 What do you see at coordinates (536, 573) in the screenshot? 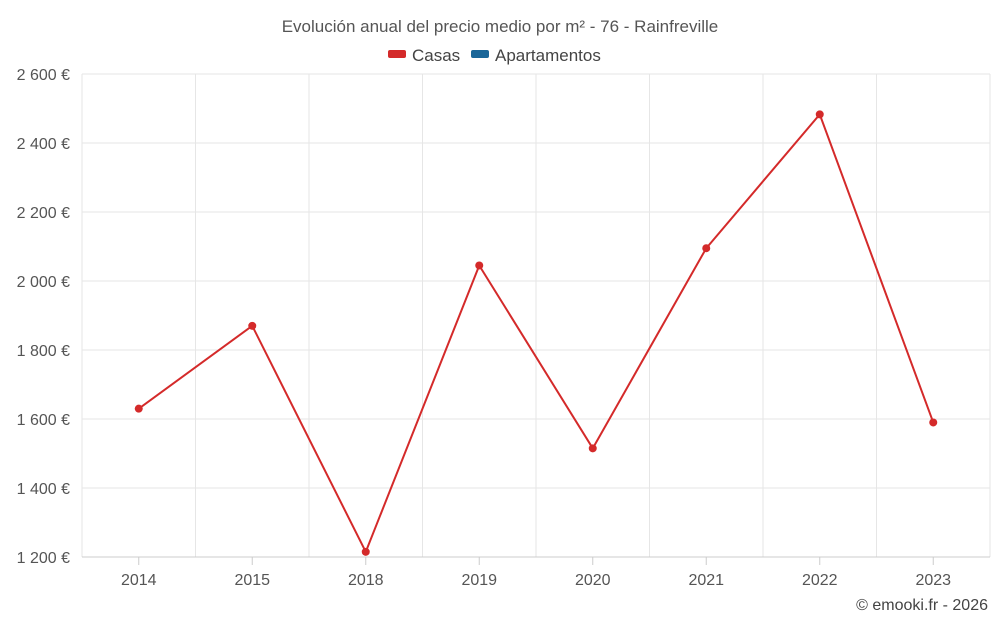
I see `x-axis: 2014 2015 2018 2019 2020 2021 2022 2023` at bounding box center [536, 573].